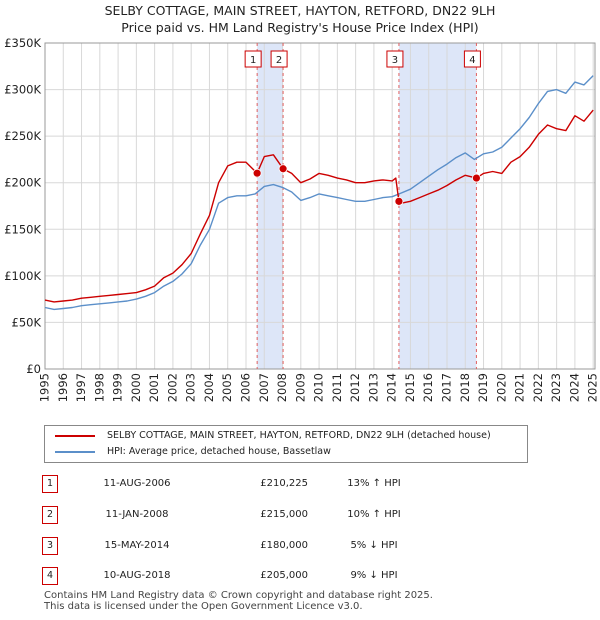 The width and height of the screenshot is (600, 620). Describe the element at coordinates (374, 514) in the screenshot. I see `sale-hpi-diff: 10% ↑ HPI` at that location.